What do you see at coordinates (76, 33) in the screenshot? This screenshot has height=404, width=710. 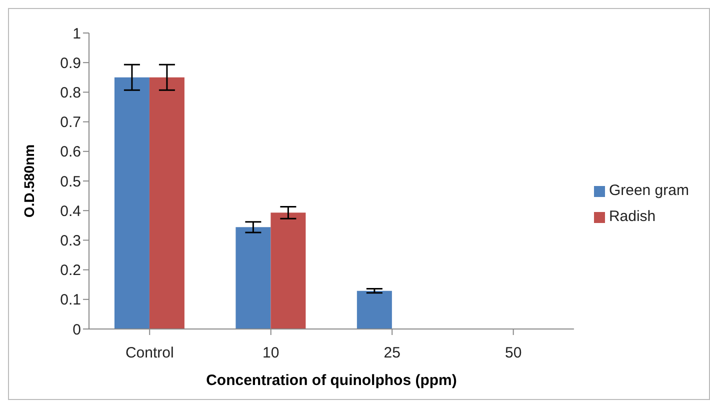 I see `y-tick-label: 1` at bounding box center [76, 33].